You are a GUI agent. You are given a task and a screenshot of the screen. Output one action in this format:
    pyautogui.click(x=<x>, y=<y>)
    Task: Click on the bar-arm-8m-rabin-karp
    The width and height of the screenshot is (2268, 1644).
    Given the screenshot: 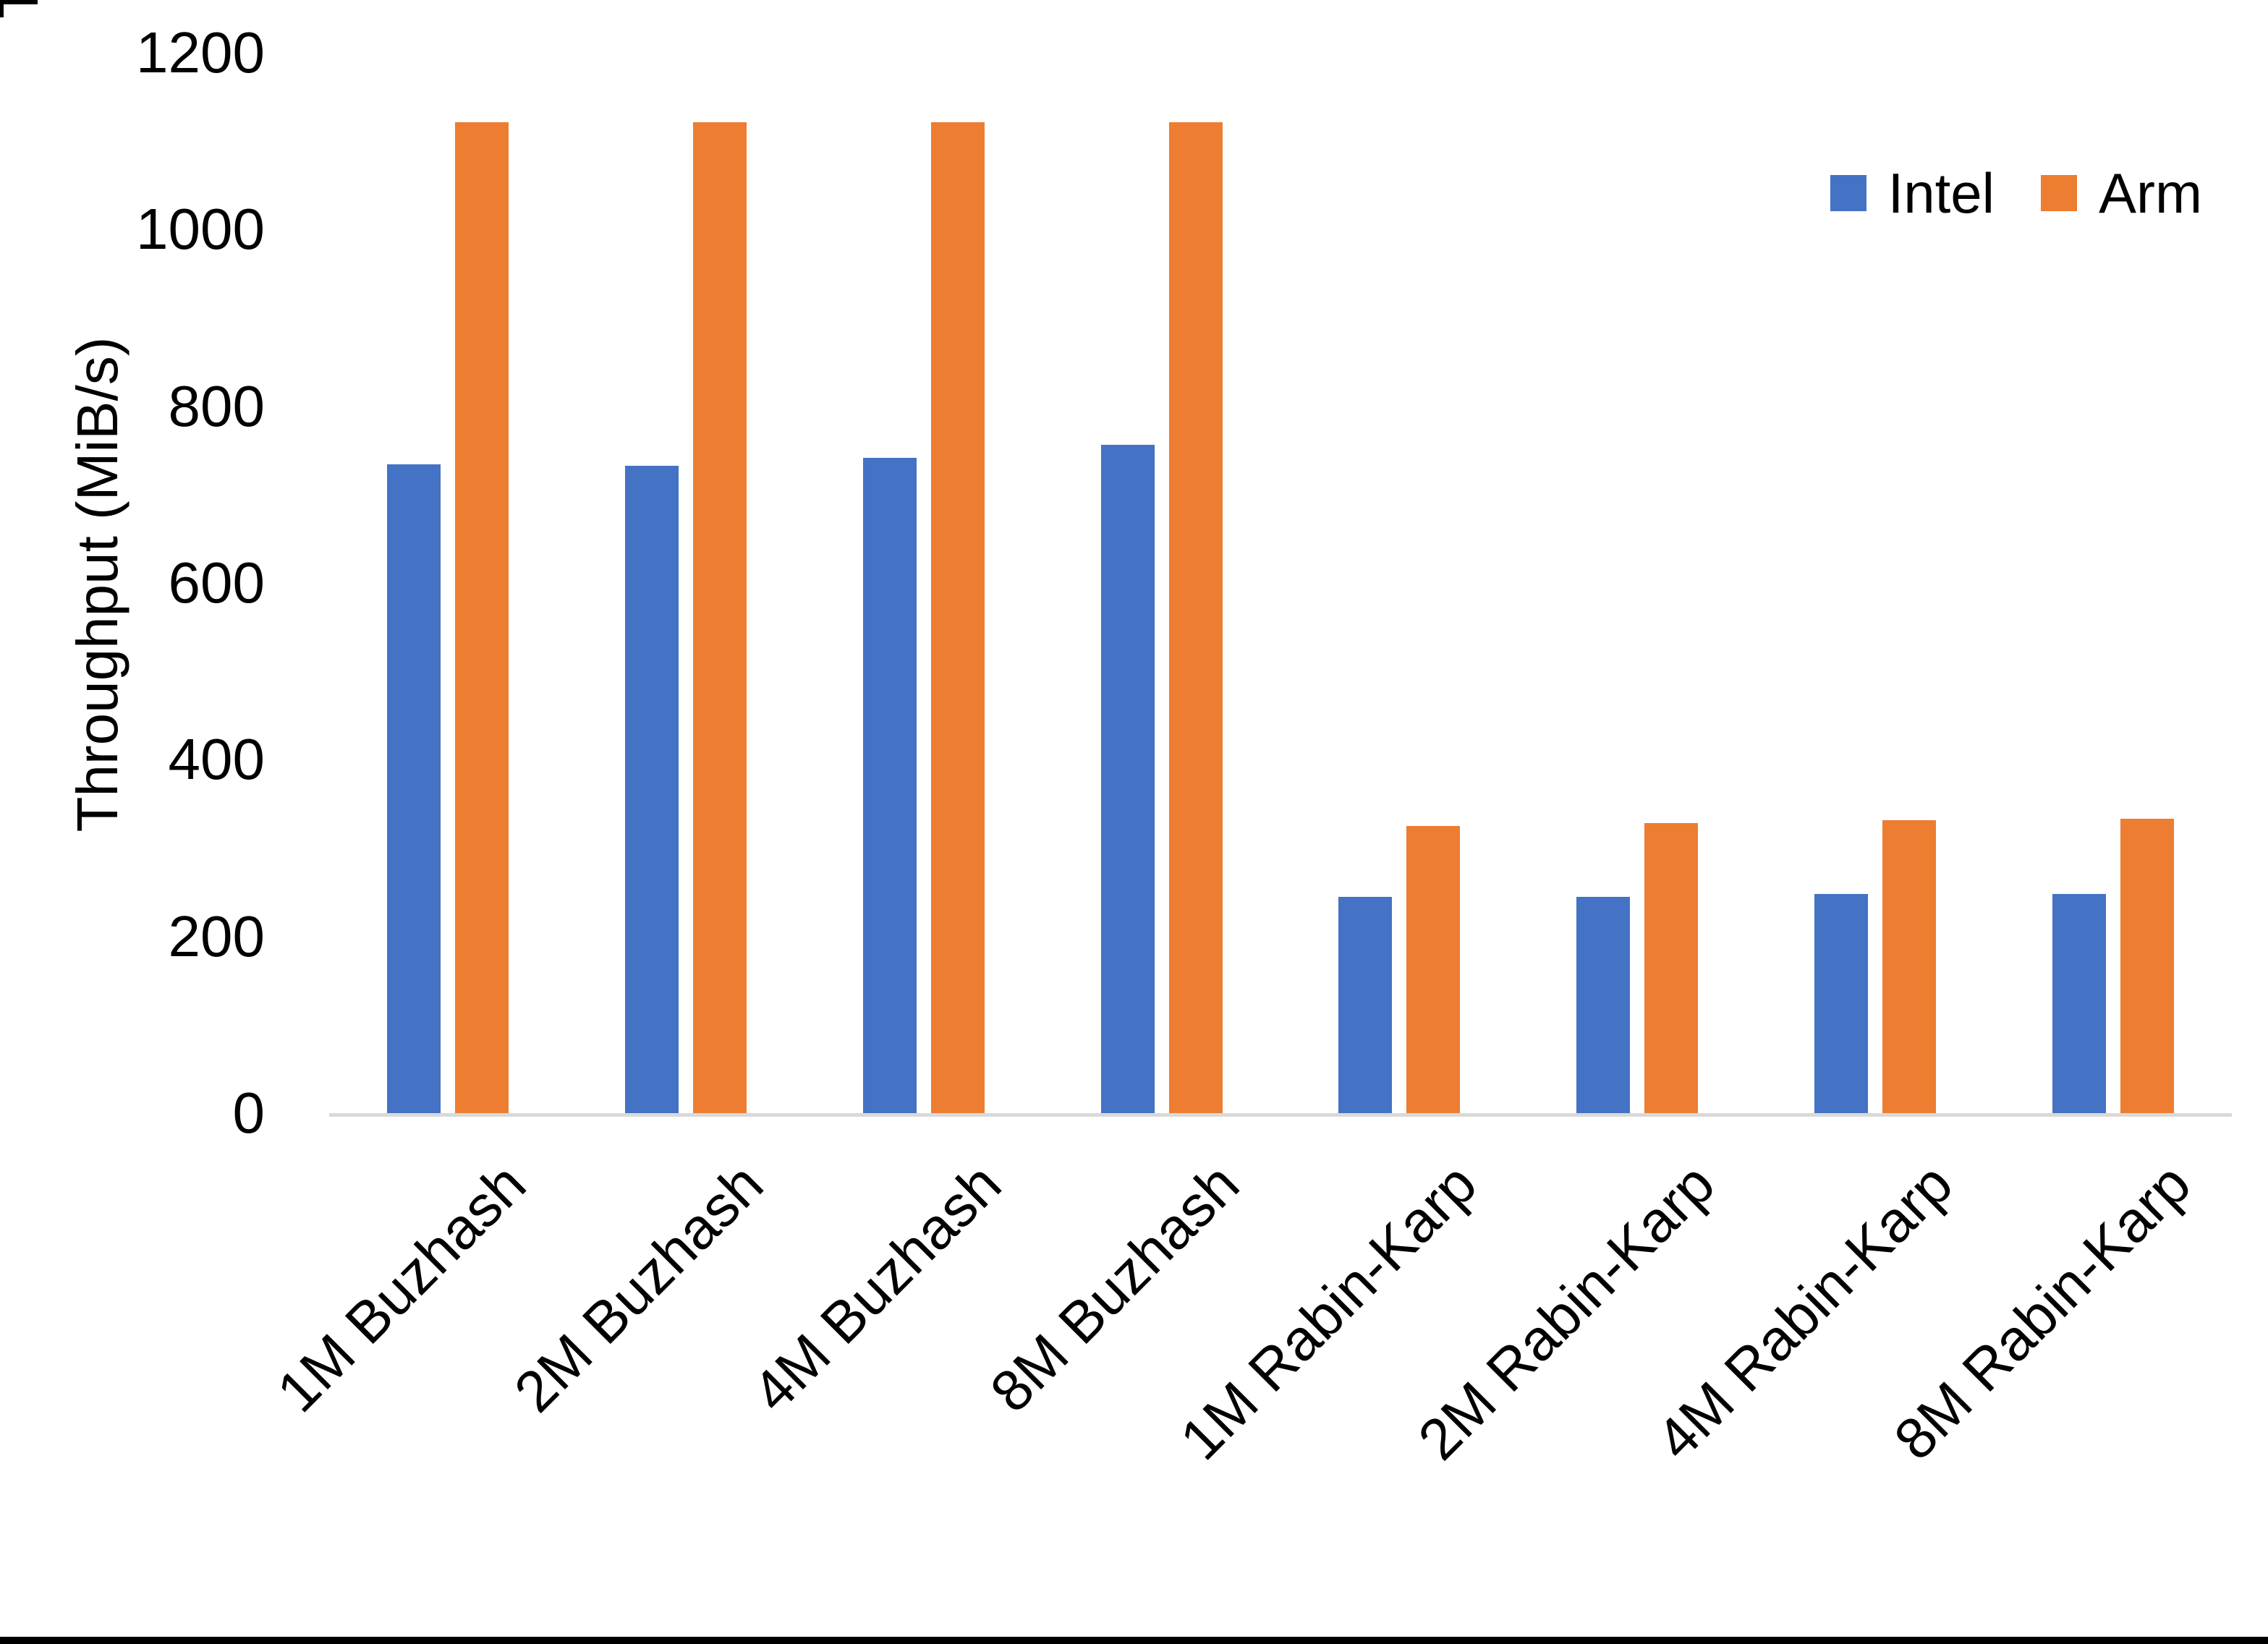 What is the action you would take?
    pyautogui.click(x=2147, y=966)
    